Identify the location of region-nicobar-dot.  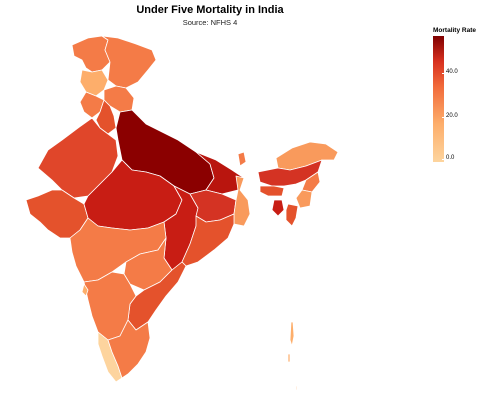
(296, 388).